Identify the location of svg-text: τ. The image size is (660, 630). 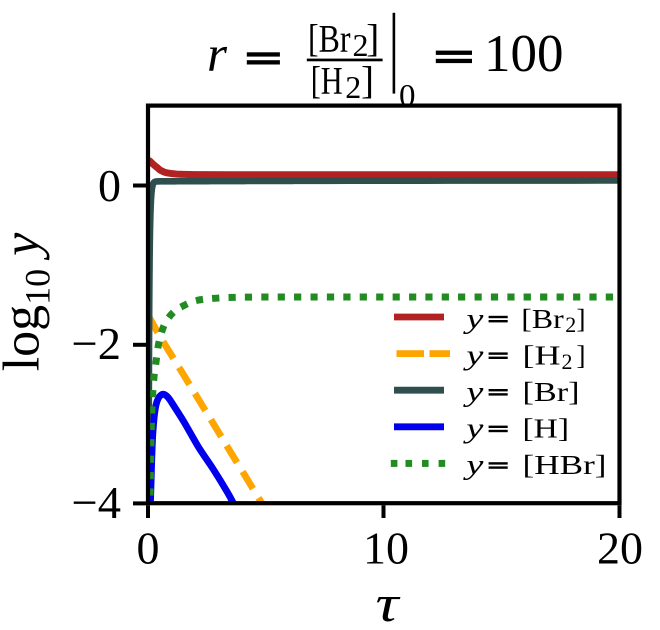
(389, 603).